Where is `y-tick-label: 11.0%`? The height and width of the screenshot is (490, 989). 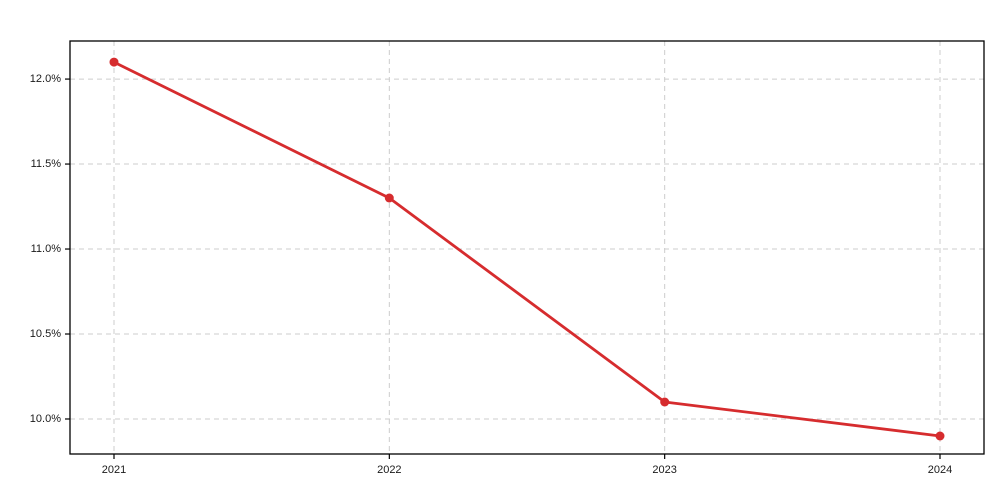 y-tick-label: 11.0% is located at coordinates (46, 249).